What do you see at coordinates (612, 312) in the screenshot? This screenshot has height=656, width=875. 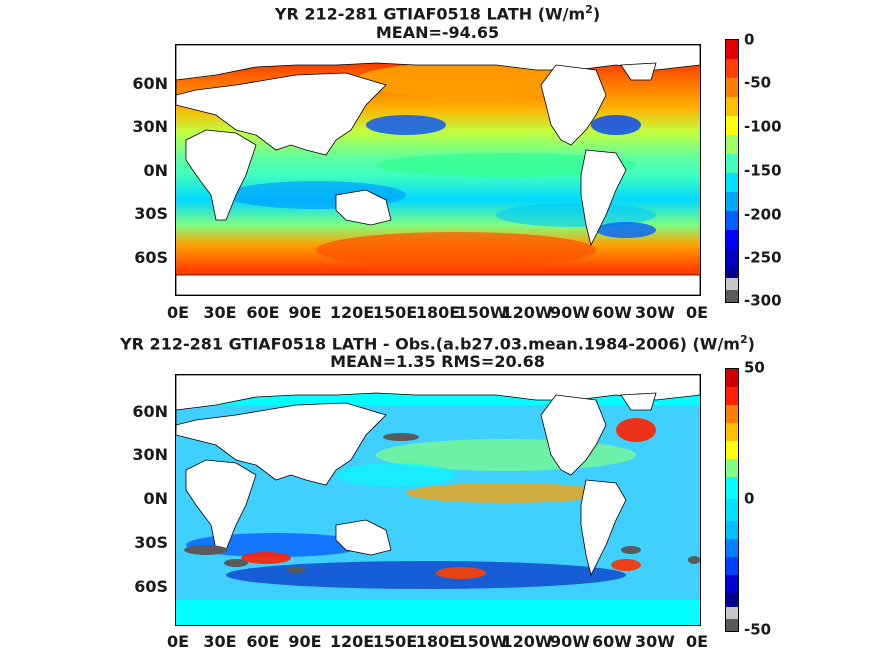 I see `panel1-lon-60w: 60W` at bounding box center [612, 312].